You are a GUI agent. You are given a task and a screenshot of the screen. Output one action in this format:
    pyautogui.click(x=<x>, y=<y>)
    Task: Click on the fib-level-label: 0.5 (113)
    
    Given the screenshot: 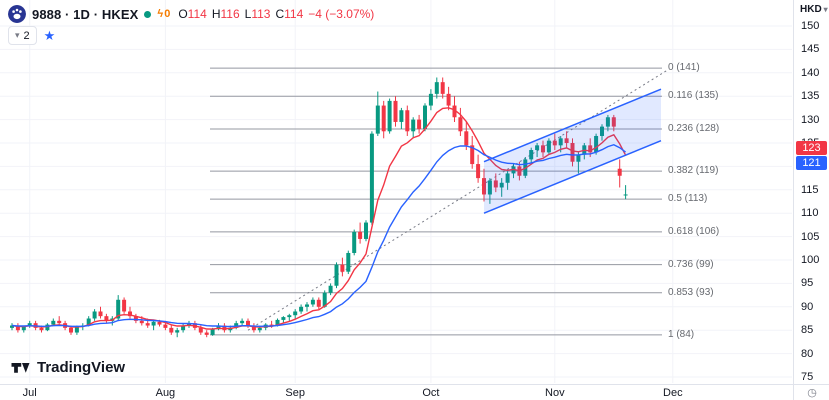 What is the action you would take?
    pyautogui.click(x=688, y=199)
    